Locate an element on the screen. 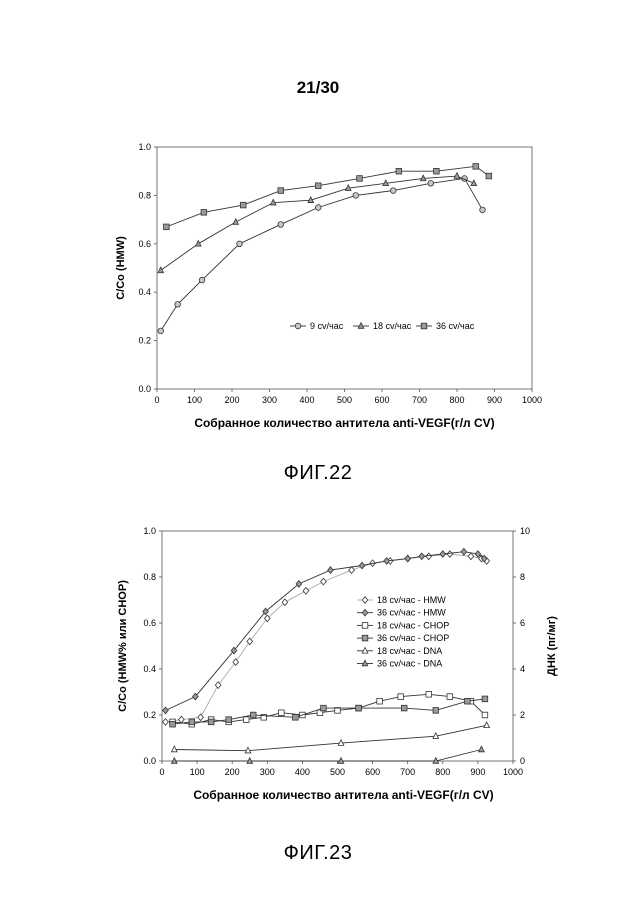 The height and width of the screenshot is (900, 636). x-tick-label: 400 is located at coordinates (302, 772).